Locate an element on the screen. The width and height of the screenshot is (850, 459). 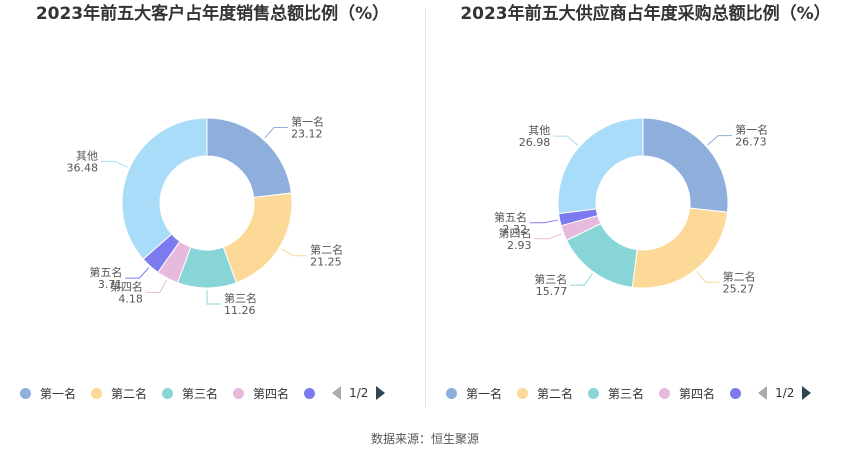
customer-chart-title: 2023年前五大客户占年度销售总额比例（%） is located at coordinates (212, 14).